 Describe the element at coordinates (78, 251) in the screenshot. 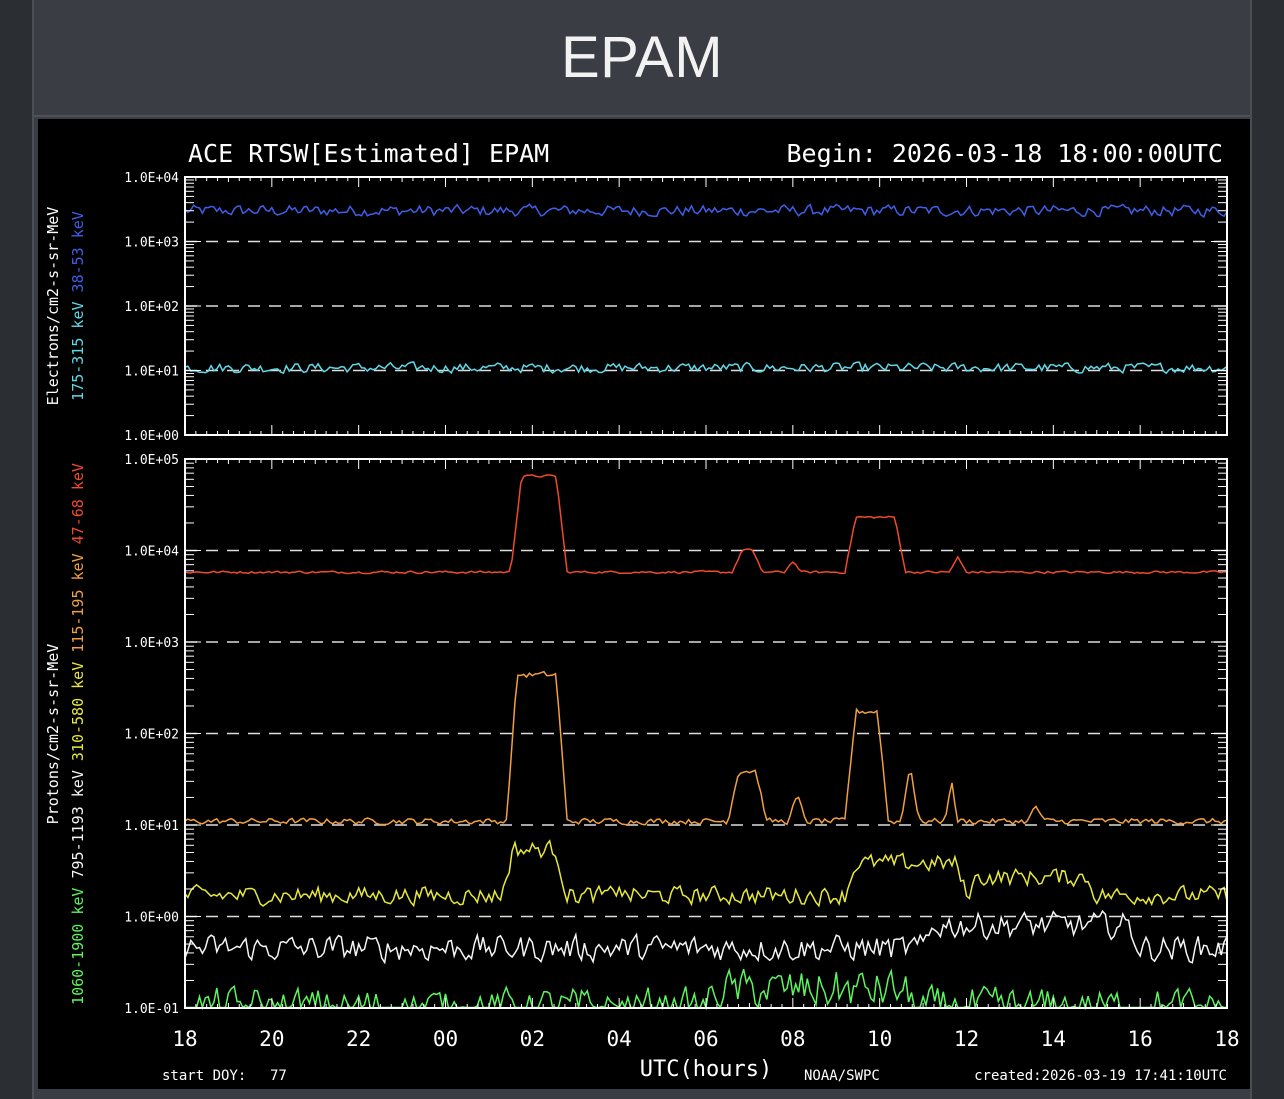

I see `legend-entry: 38-53 keV` at that location.